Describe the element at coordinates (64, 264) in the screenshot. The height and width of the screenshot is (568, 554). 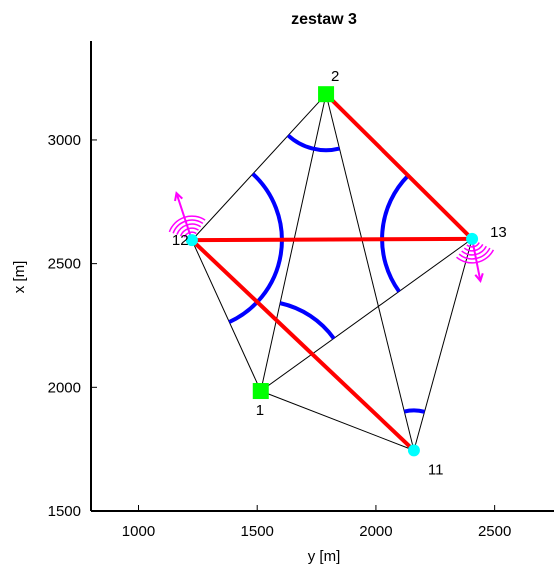
I see `y-tick-label: 2500` at that location.